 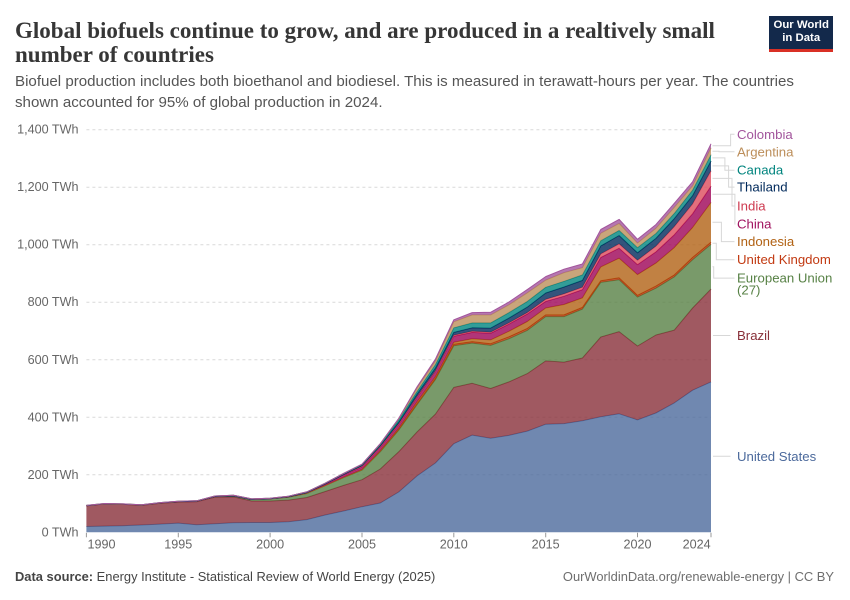 What do you see at coordinates (47, 187) in the screenshot?
I see `svg-text: 1,200 TWh` at bounding box center [47, 187].